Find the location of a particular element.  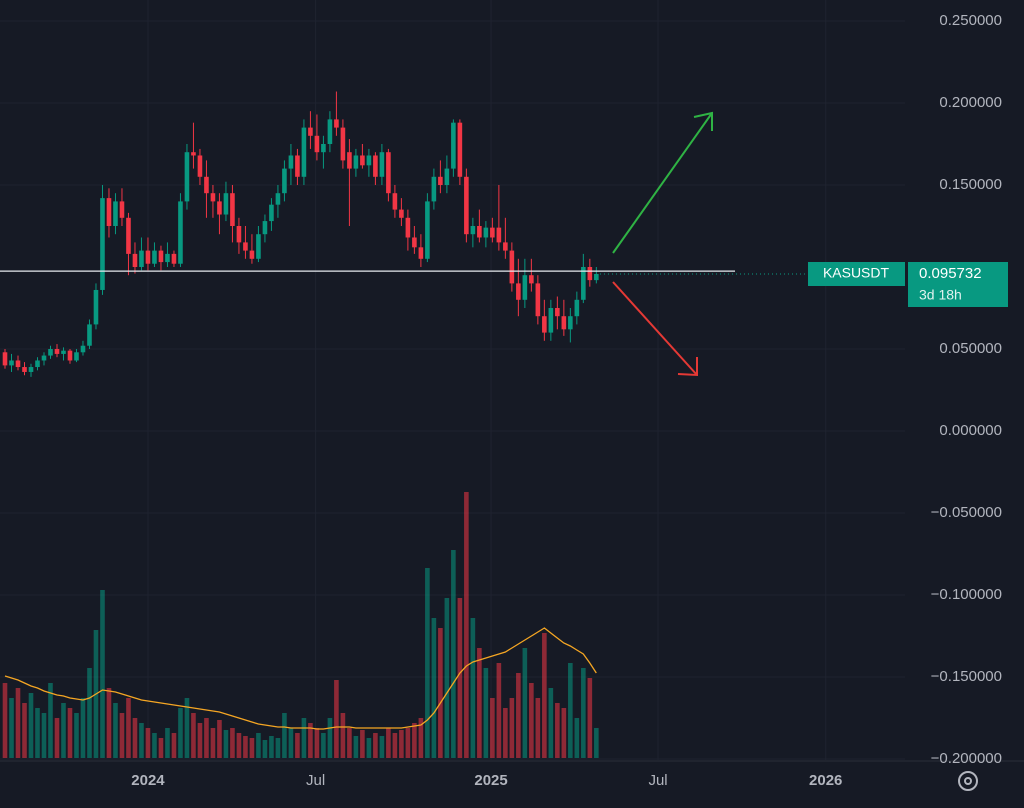

x-tick-label: 2024 is located at coordinates (148, 780).